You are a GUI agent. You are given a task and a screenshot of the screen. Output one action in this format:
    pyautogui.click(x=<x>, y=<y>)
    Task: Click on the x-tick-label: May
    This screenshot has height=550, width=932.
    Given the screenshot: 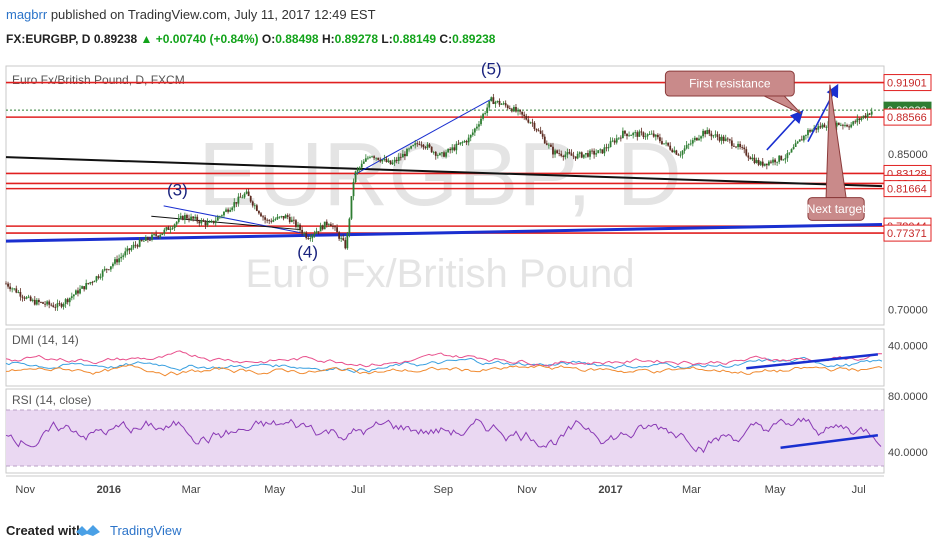 What is the action you would take?
    pyautogui.click(x=775, y=490)
    